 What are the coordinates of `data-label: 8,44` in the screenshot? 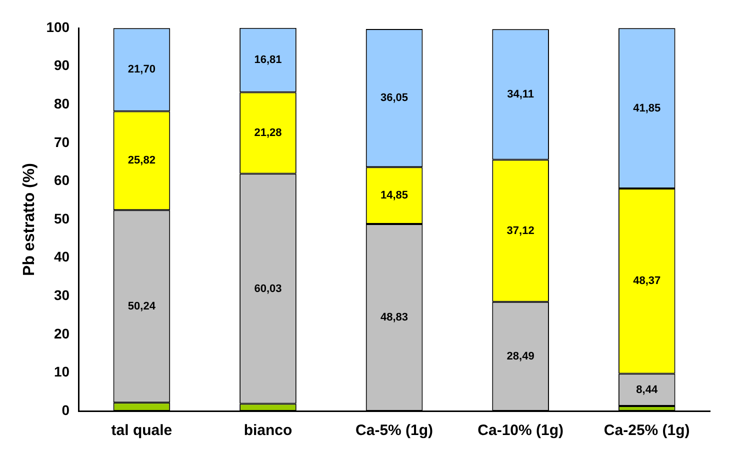 It's located at (647, 390).